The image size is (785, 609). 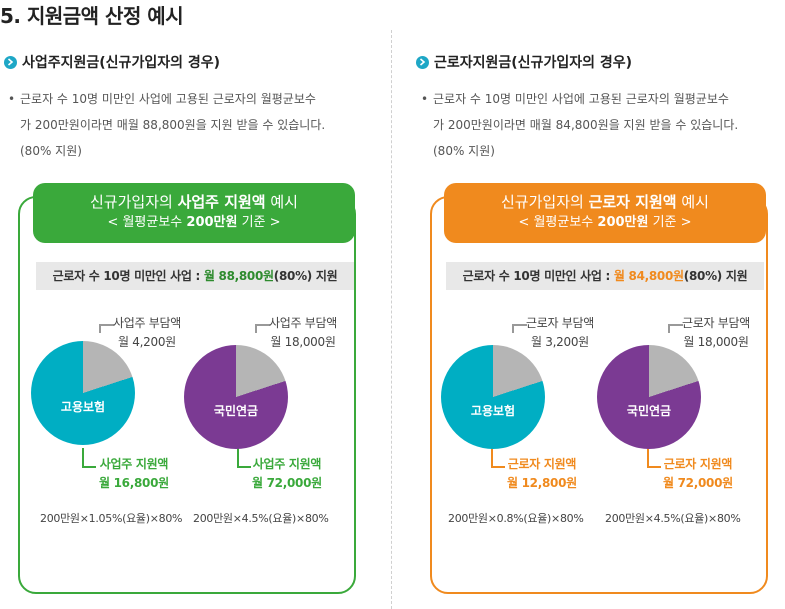 I want to click on burden-callout: 근로자 부담액 월 3,200원, so click(x=560, y=333).